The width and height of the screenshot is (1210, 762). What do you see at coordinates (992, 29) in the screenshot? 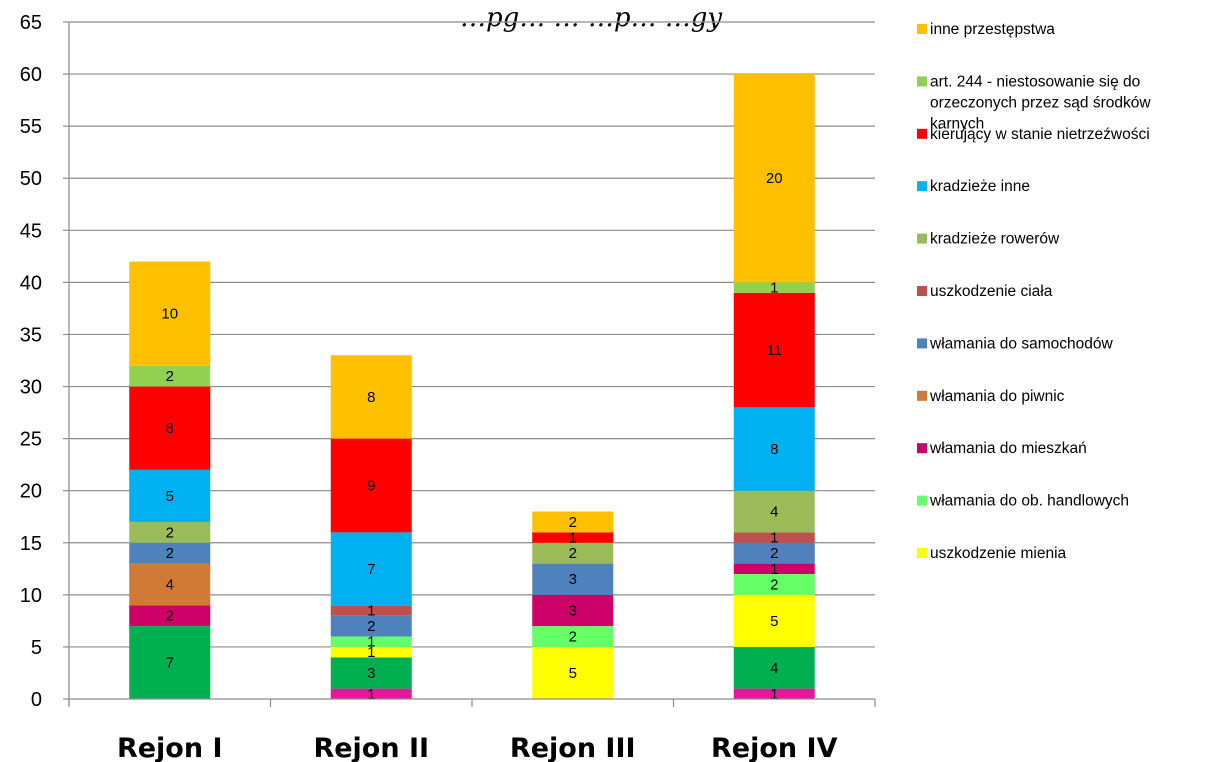
I see `legend-label: inne przestępstwa` at bounding box center [992, 29].